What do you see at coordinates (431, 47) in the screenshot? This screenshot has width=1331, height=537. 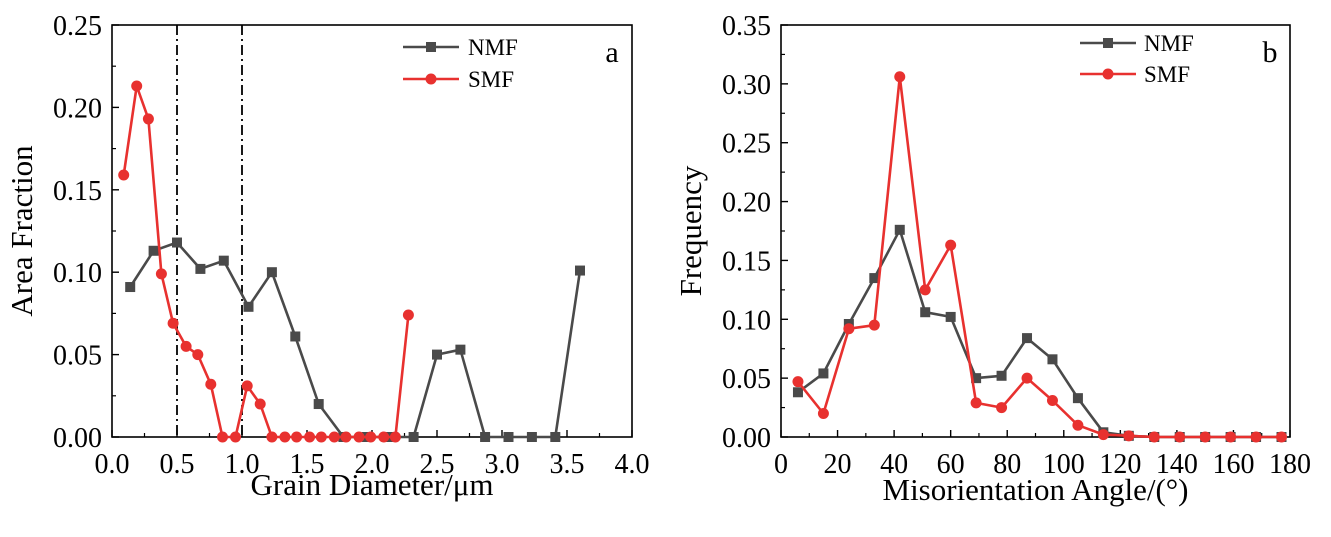 I see `panel-a-legend-marker-nmf` at bounding box center [431, 47].